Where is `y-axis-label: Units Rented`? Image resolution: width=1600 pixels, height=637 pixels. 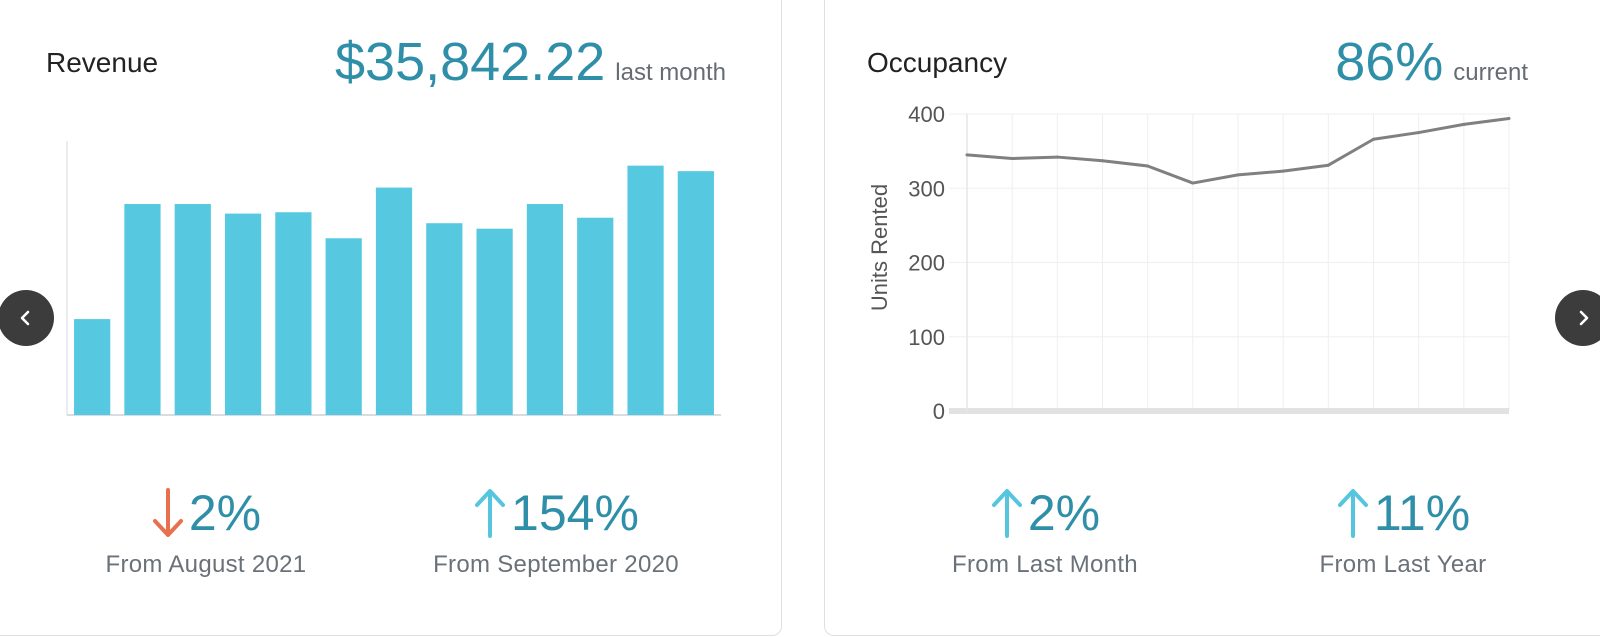
y-axis-label: Units Rented is located at coordinates (879, 247).